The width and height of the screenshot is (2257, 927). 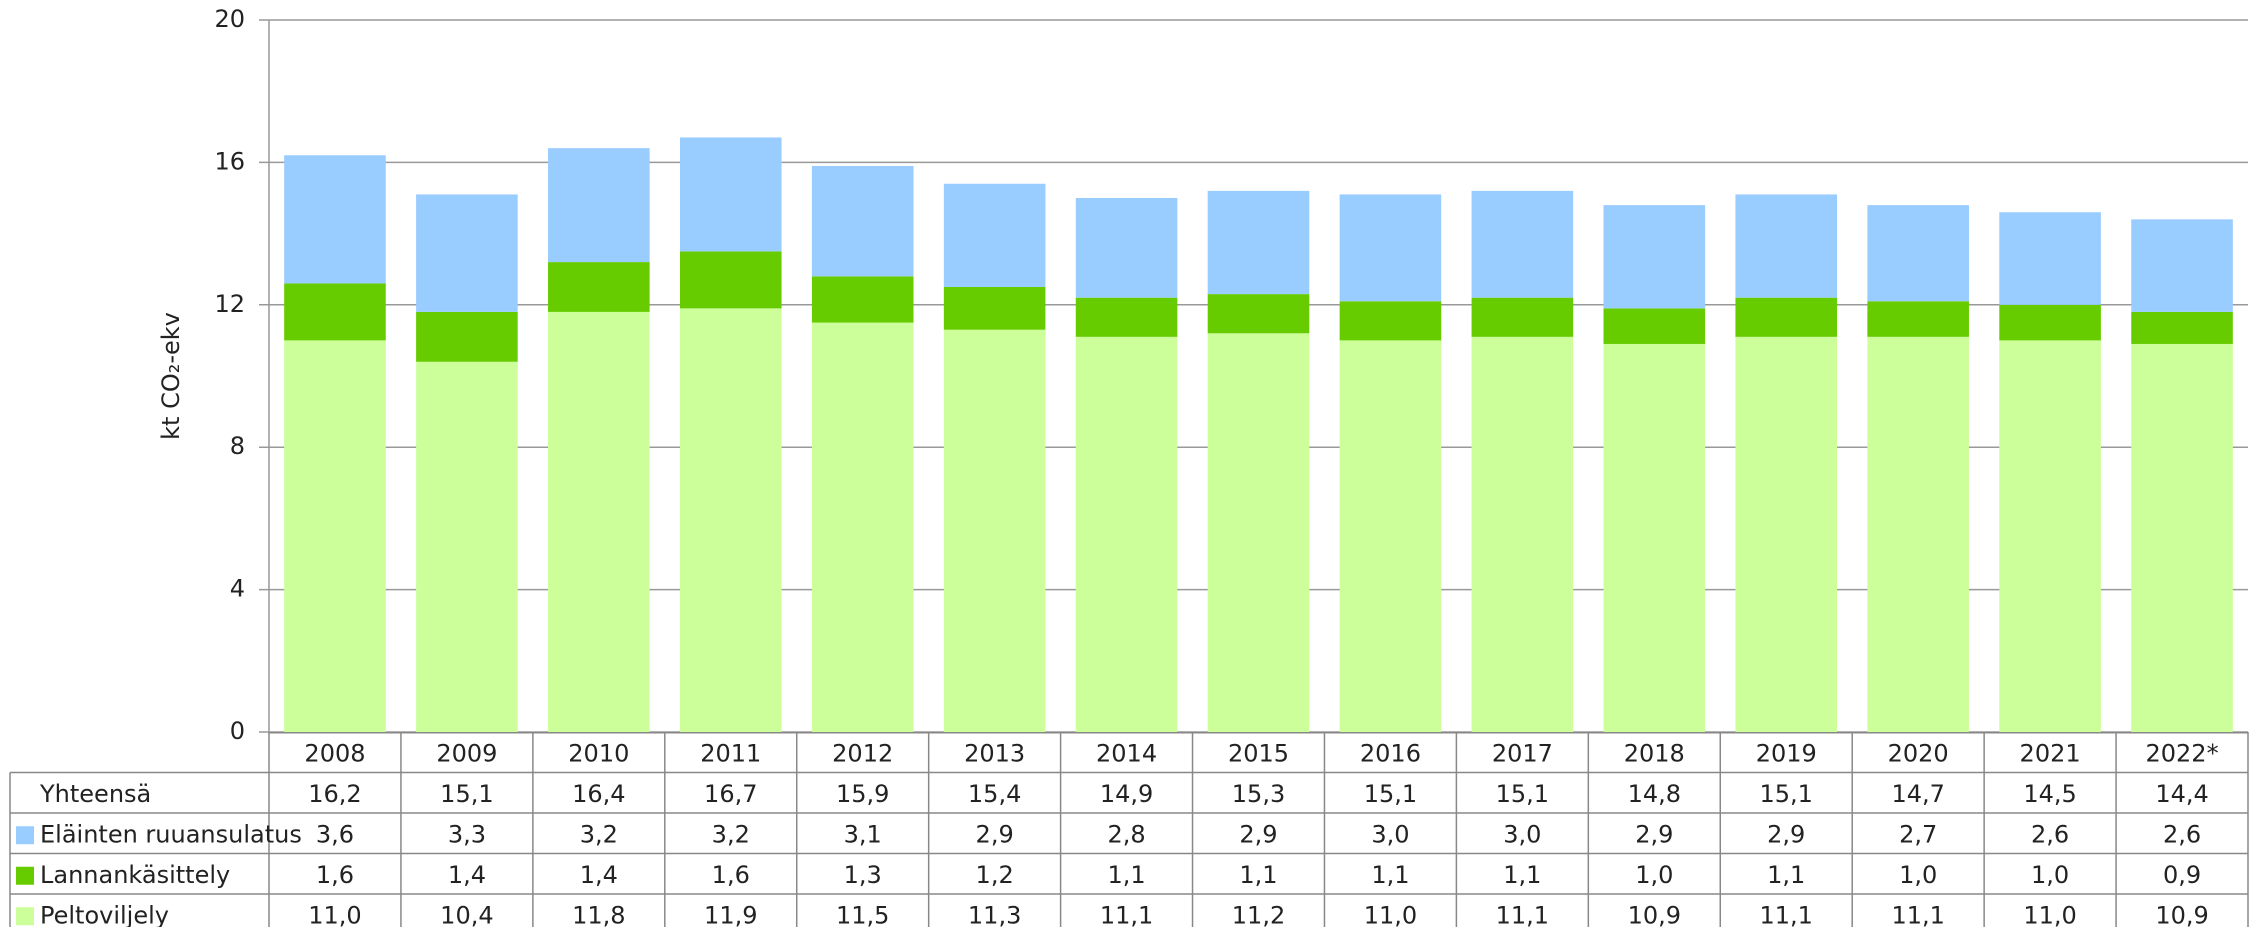 What do you see at coordinates (598, 914) in the screenshot?
I see `table-cell: 11,8` at bounding box center [598, 914].